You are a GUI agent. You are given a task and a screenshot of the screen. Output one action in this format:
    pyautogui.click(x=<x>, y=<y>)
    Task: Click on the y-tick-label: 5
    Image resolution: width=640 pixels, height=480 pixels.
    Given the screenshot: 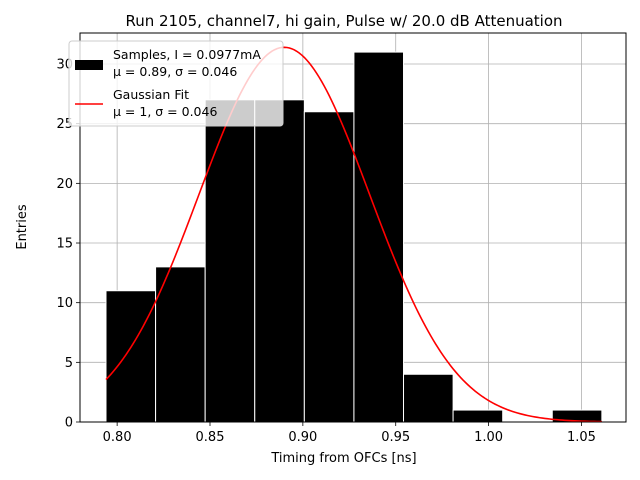 What is the action you would take?
    pyautogui.click(x=69, y=363)
    